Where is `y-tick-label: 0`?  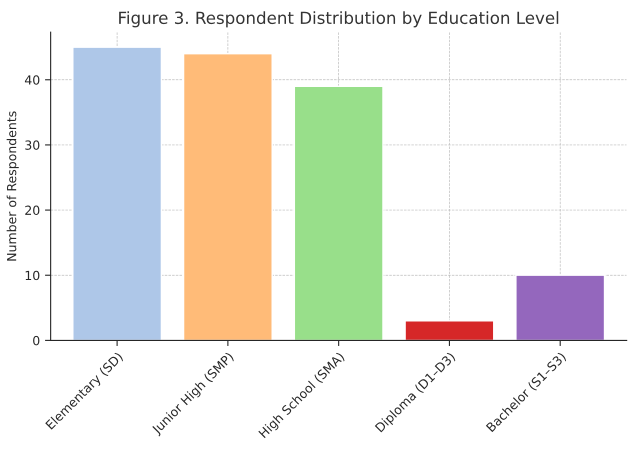 y-tick-label: 0 is located at coordinates (36, 341).